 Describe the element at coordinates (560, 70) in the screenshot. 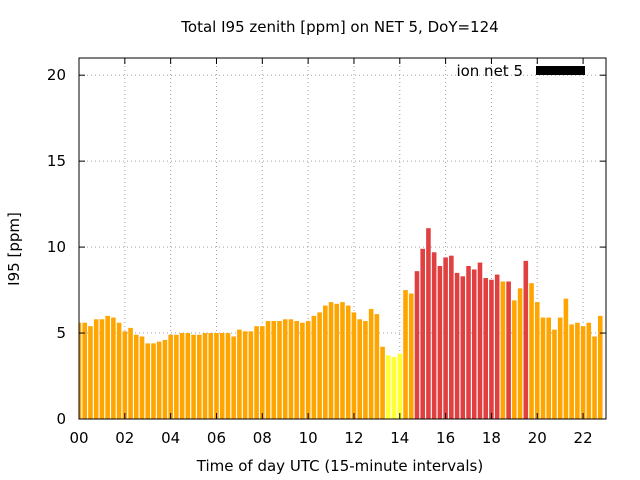

I see `legend-swatch` at that location.